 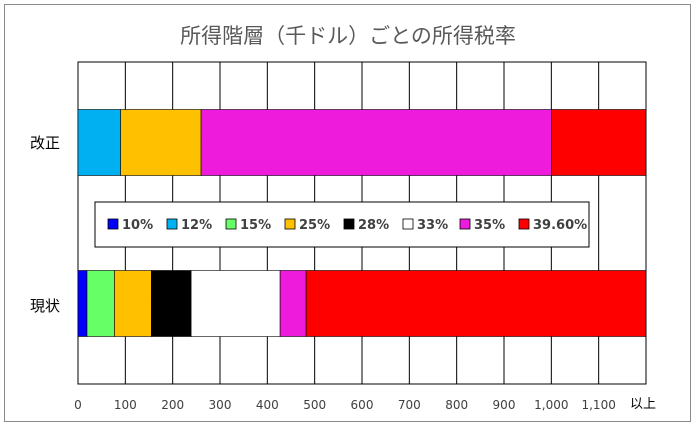 I want to click on x-tick-label-9: 900, so click(x=504, y=405).